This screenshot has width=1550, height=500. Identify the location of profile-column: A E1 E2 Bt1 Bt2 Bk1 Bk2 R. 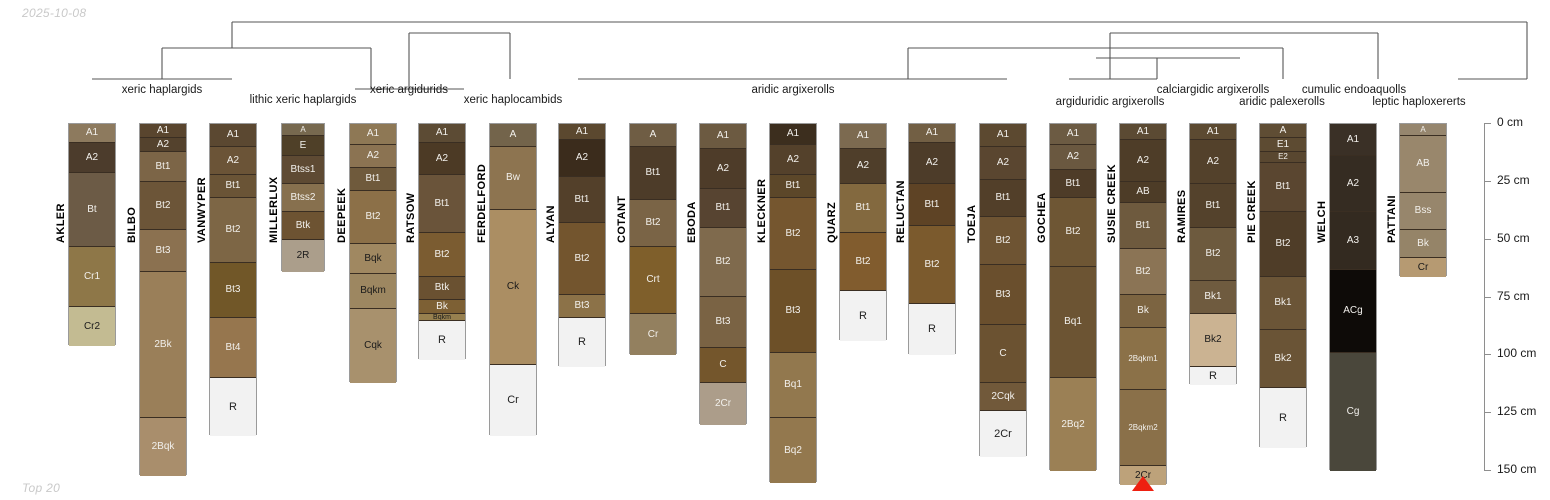
(1283, 285).